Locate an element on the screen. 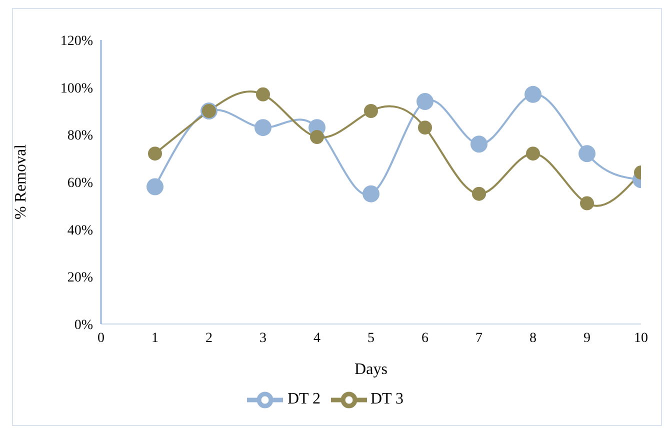 This screenshot has width=670, height=428. y-tick-label: 0% is located at coordinates (84, 325).